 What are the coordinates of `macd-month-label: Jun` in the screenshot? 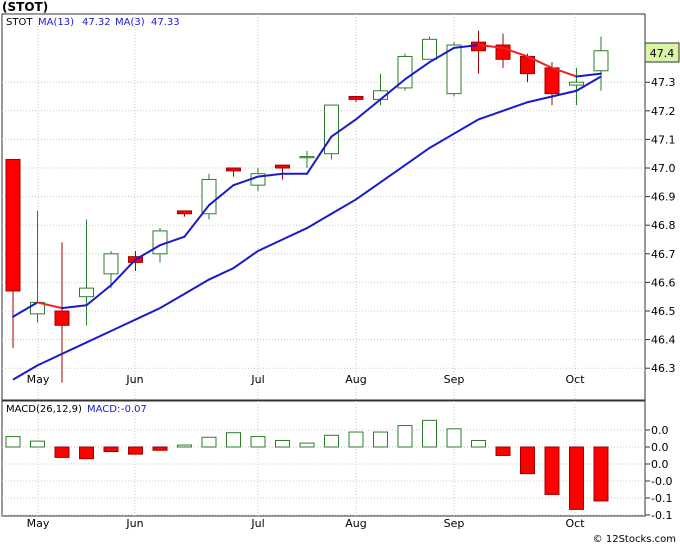 It's located at (134, 523).